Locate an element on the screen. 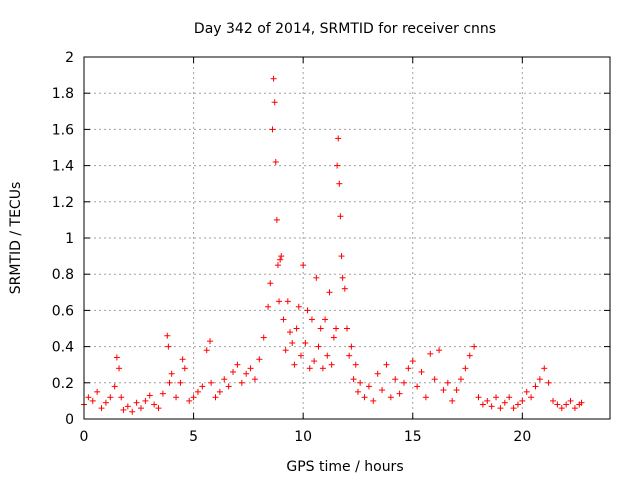 The width and height of the screenshot is (640, 480). y-tick-label: 0.2 is located at coordinates (63, 384).